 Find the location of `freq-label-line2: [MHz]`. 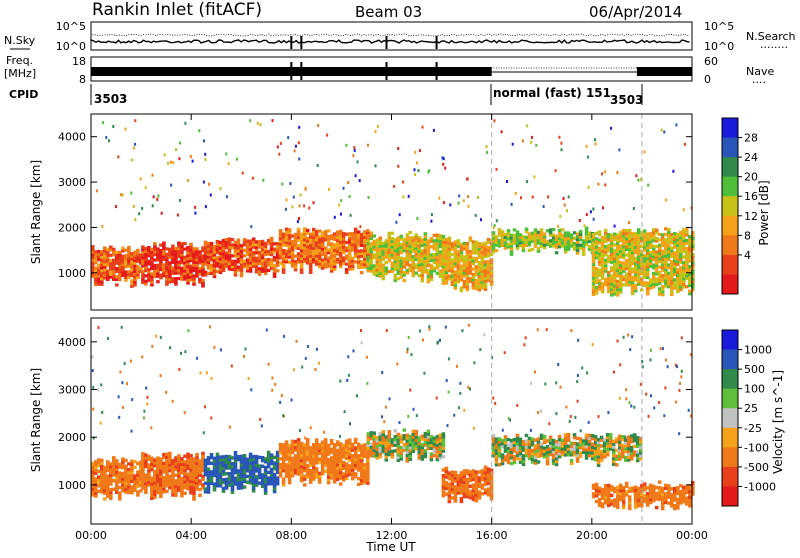

freq-label-line2: [MHz] is located at coordinates (20, 73).